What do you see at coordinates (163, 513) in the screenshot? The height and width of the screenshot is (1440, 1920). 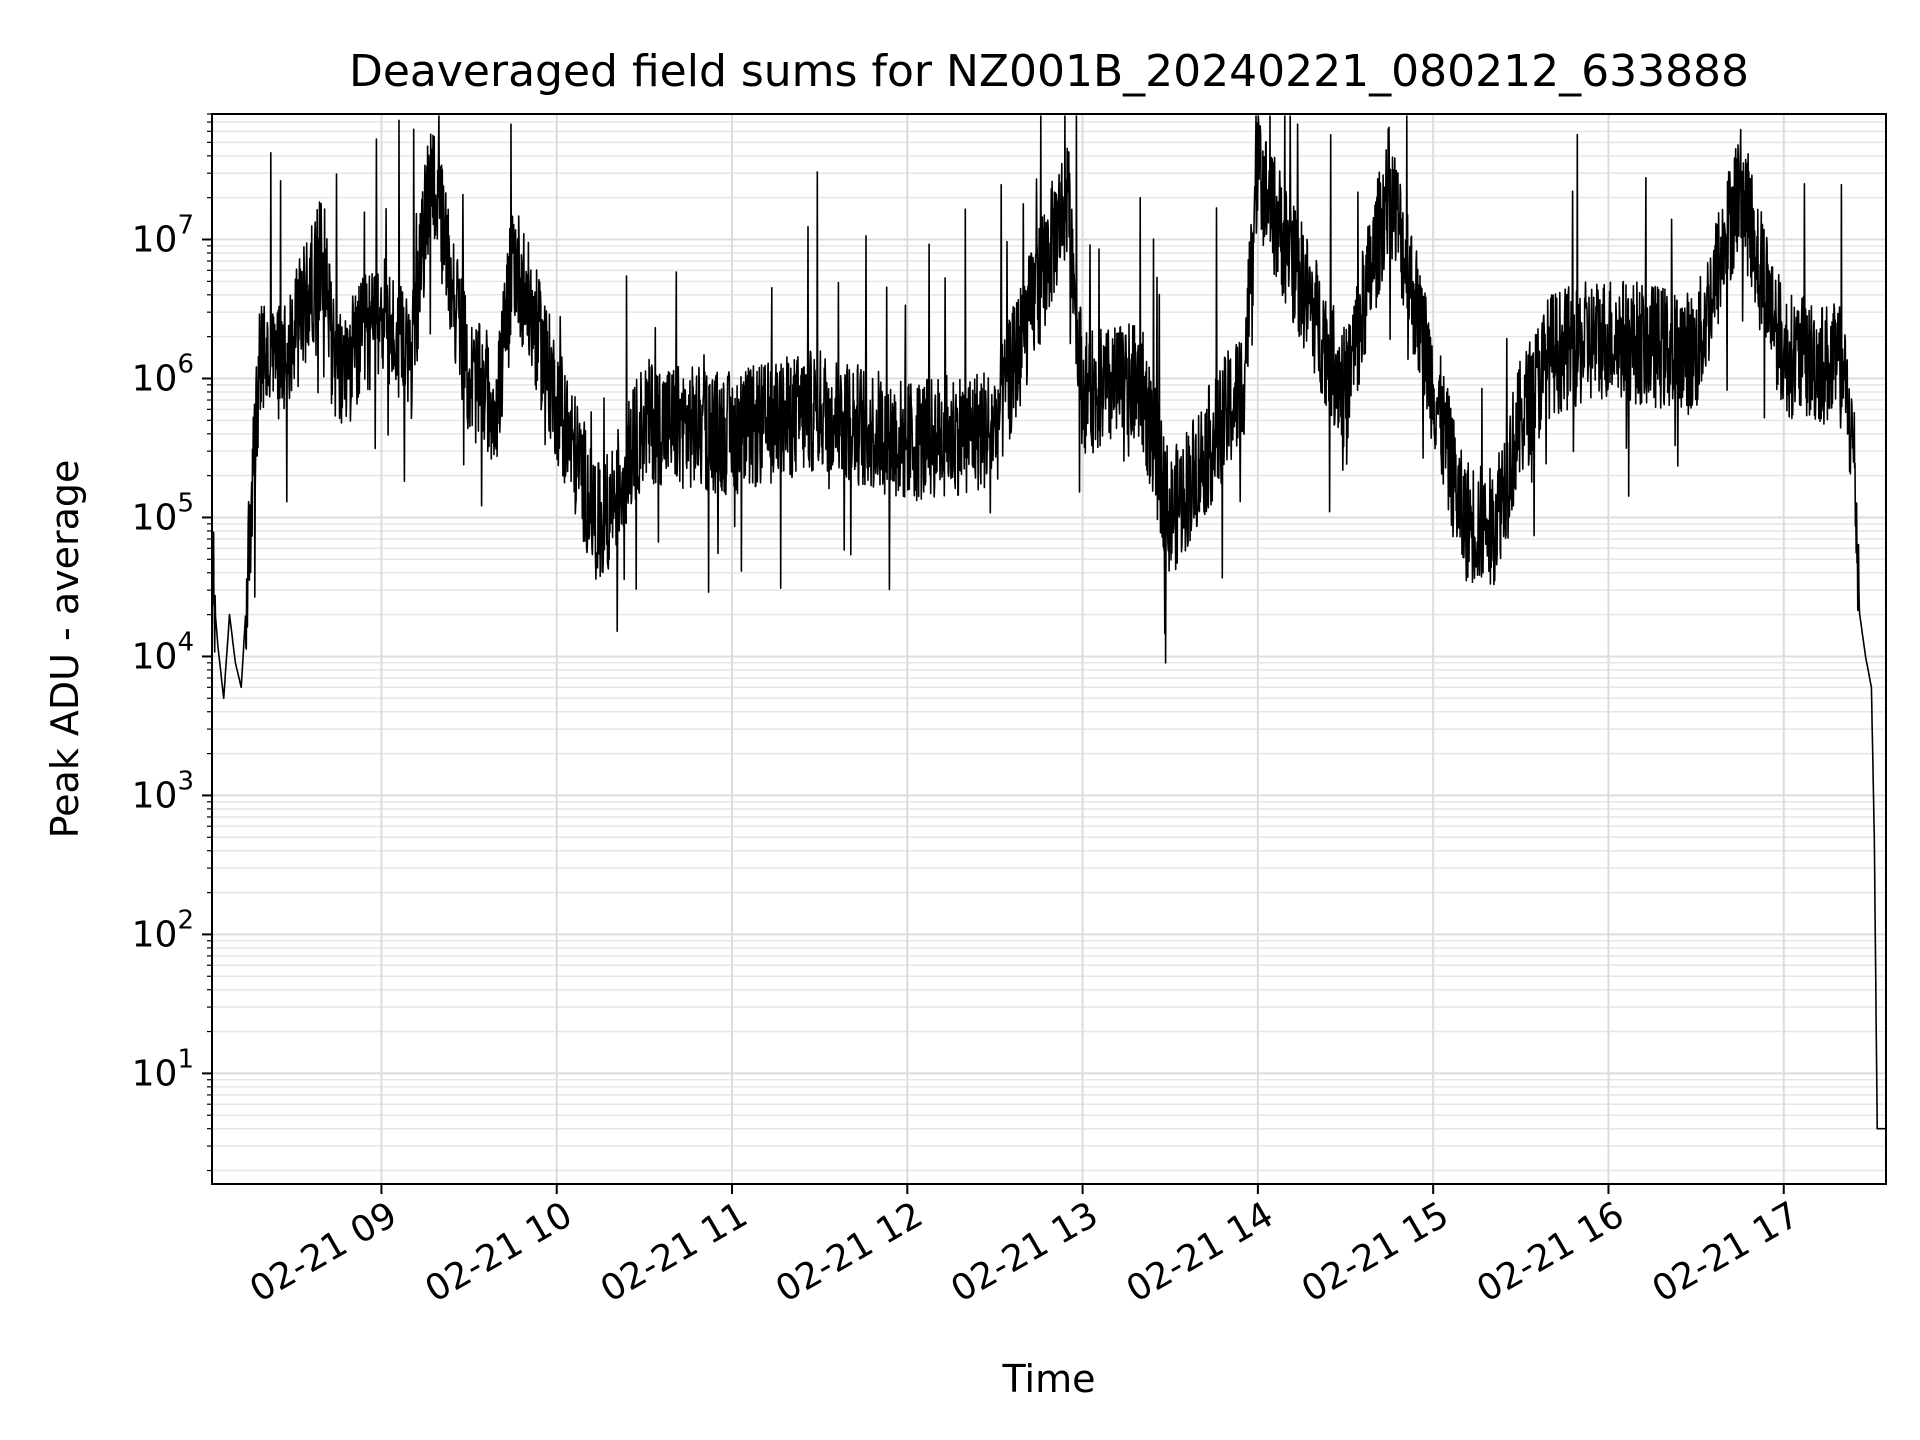 I see `y-tick-label: 10⁵` at bounding box center [163, 513].